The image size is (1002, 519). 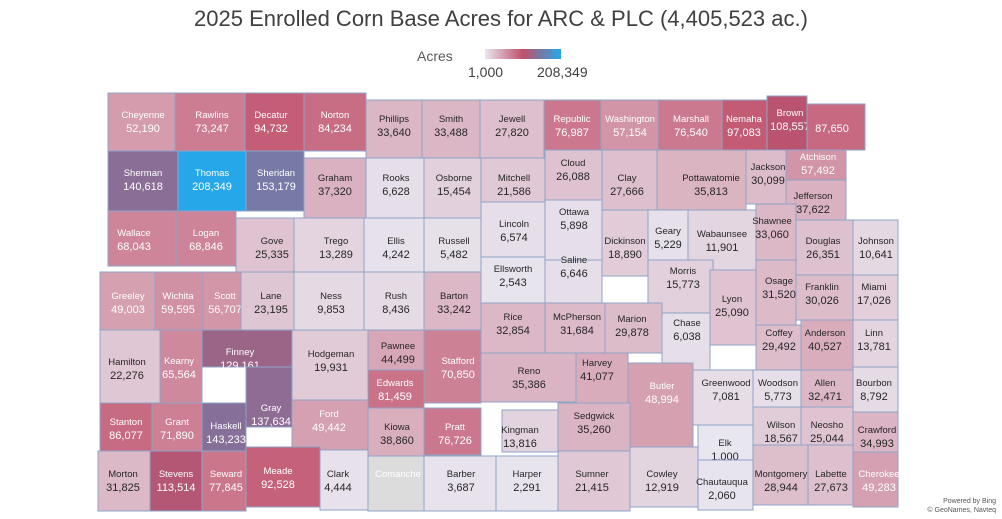 I want to click on county-sumner: Sumner 21,415, so click(x=594, y=481).